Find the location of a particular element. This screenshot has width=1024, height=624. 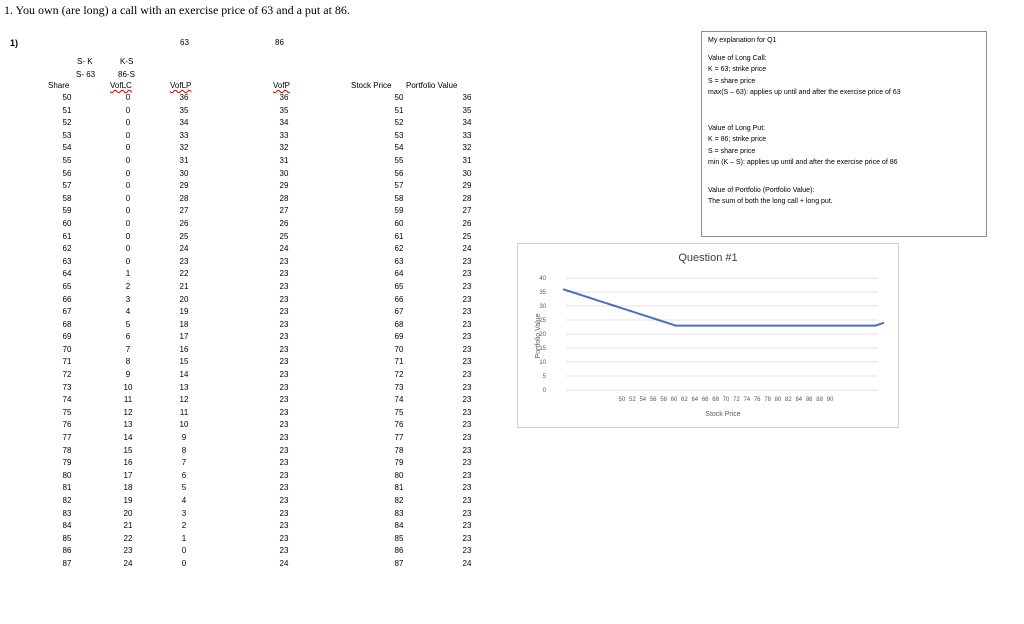

stock-price-cell: 60 is located at coordinates (399, 223).